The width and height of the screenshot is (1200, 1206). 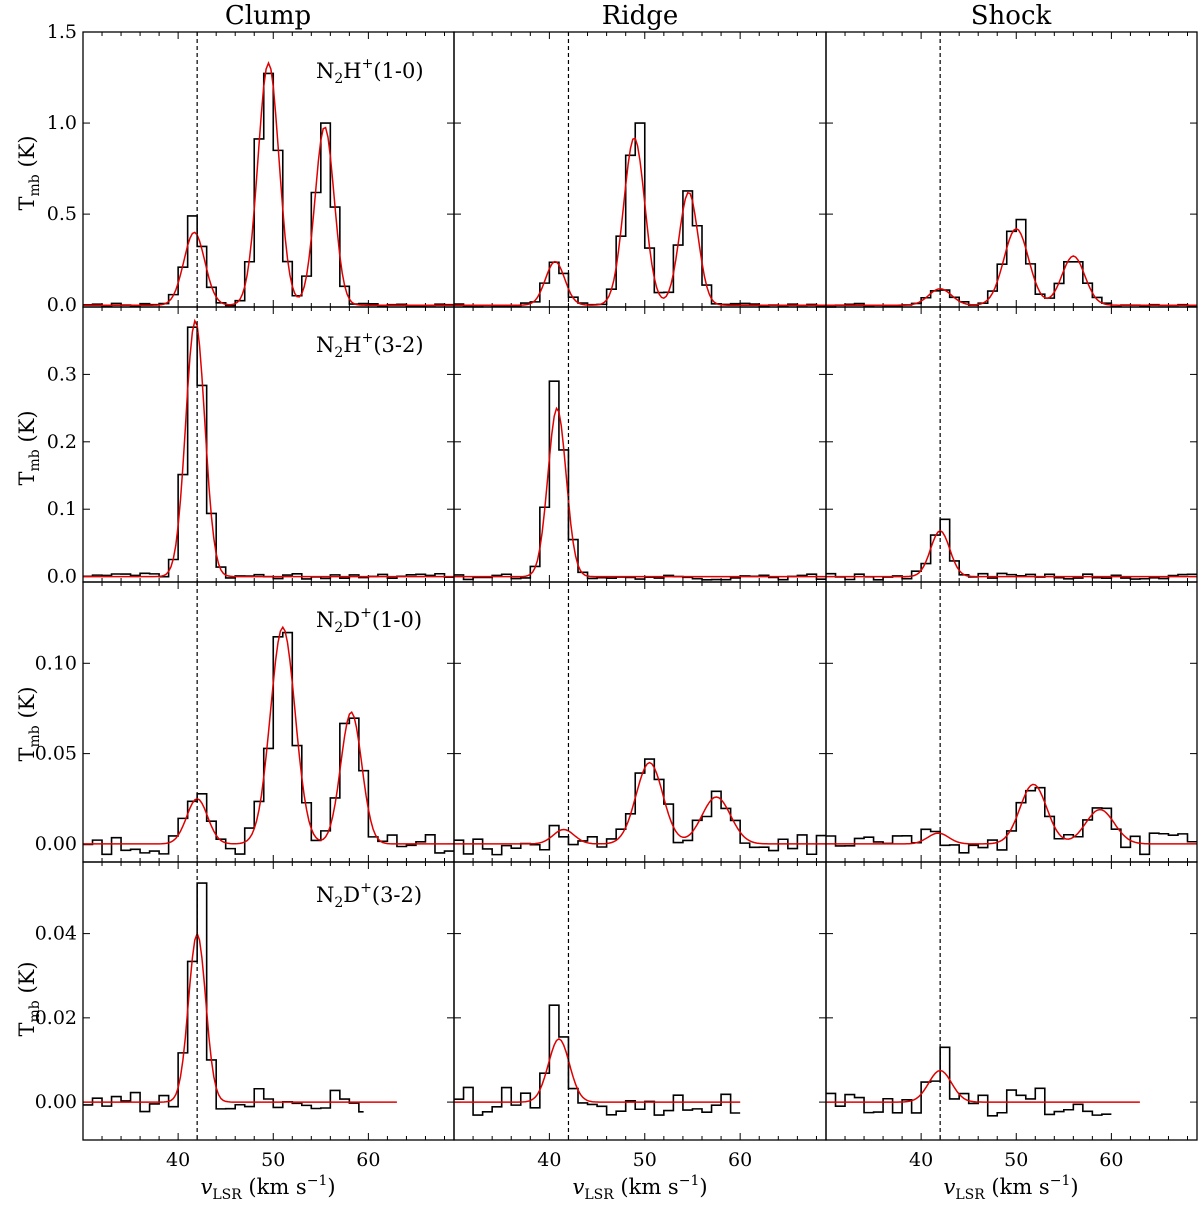 What do you see at coordinates (1011, 814) in the screenshot?
I see `fit-model-r3-c3` at bounding box center [1011, 814].